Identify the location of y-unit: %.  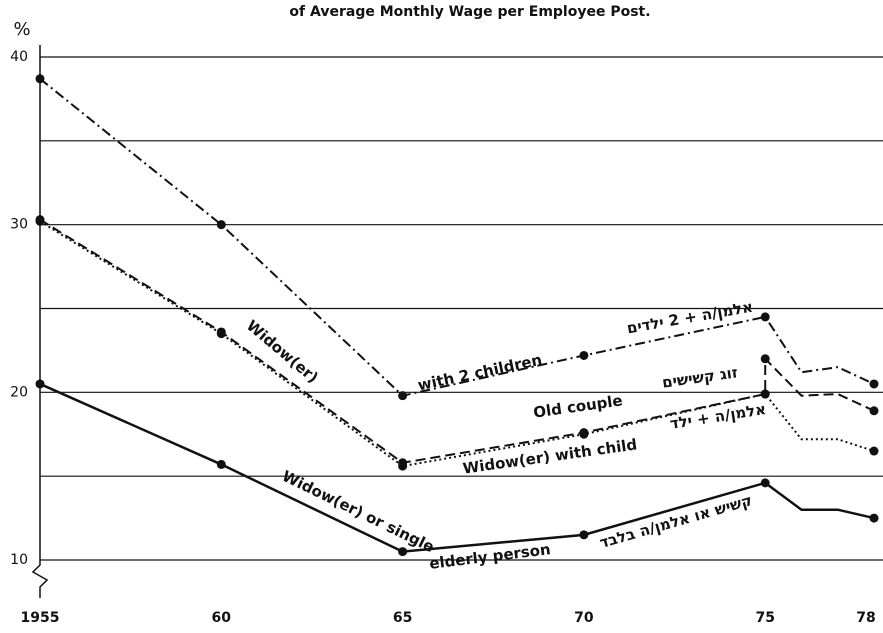
(21, 29).